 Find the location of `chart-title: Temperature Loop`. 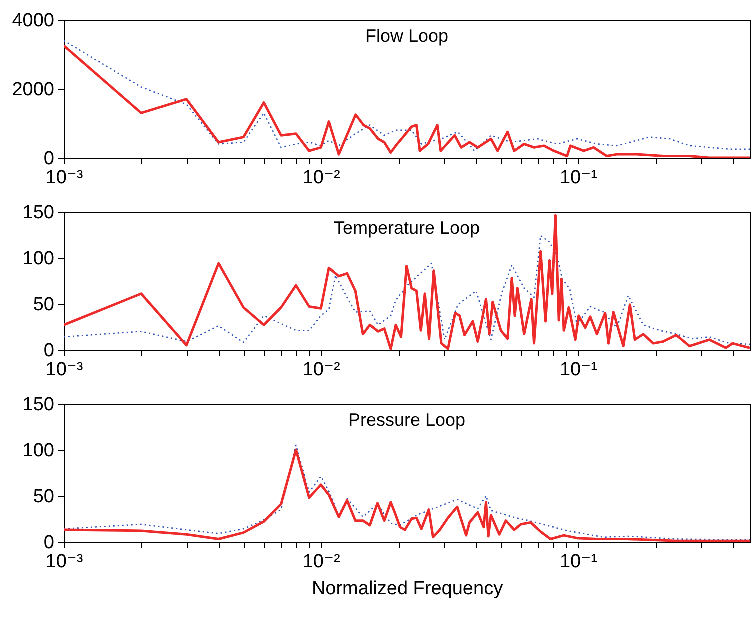

chart-title: Temperature Loop is located at coordinates (407, 228).